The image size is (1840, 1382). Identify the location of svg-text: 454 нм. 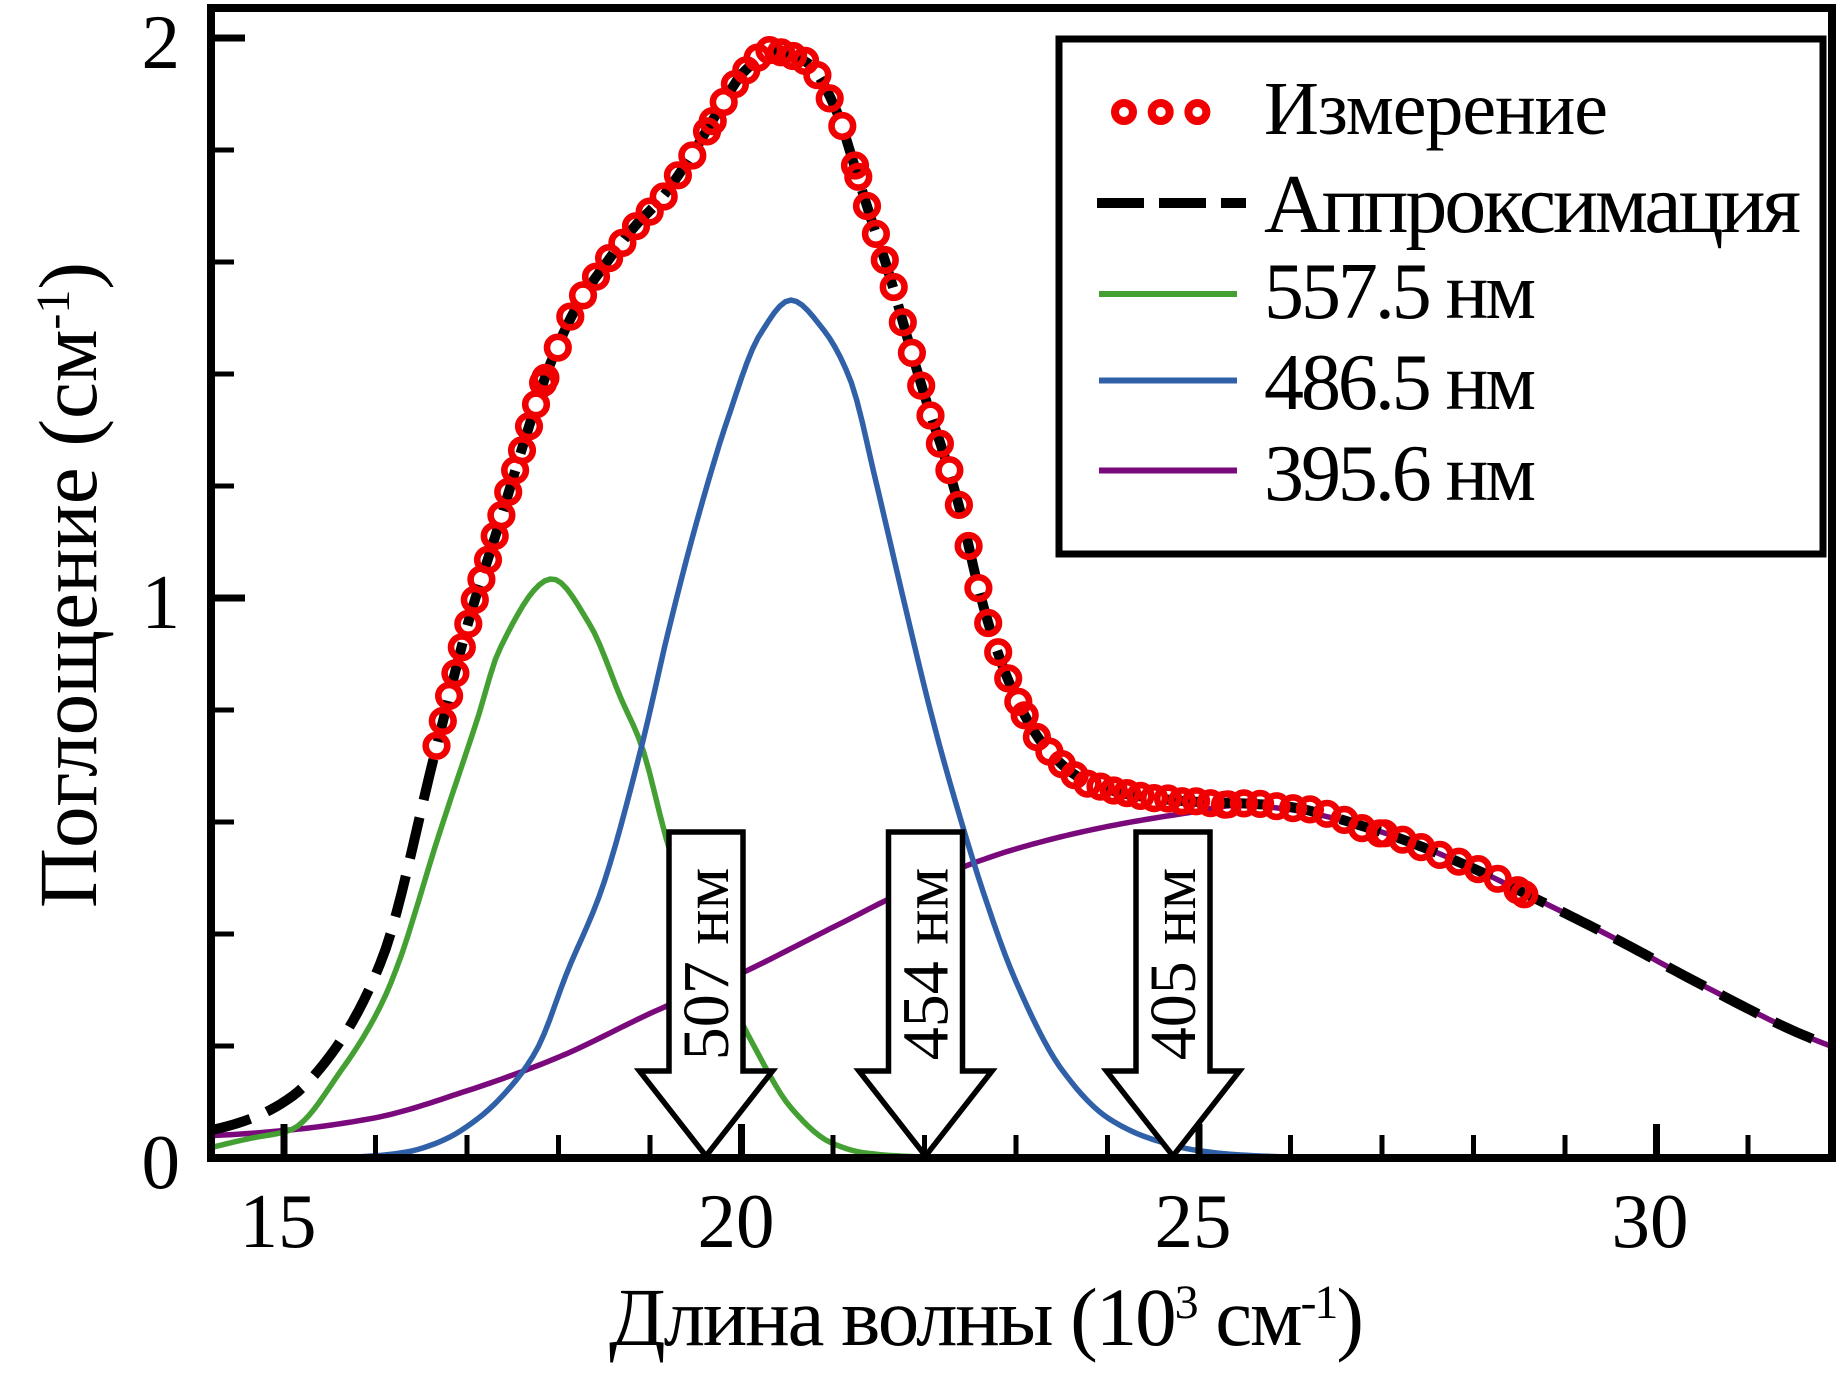
(926, 964).